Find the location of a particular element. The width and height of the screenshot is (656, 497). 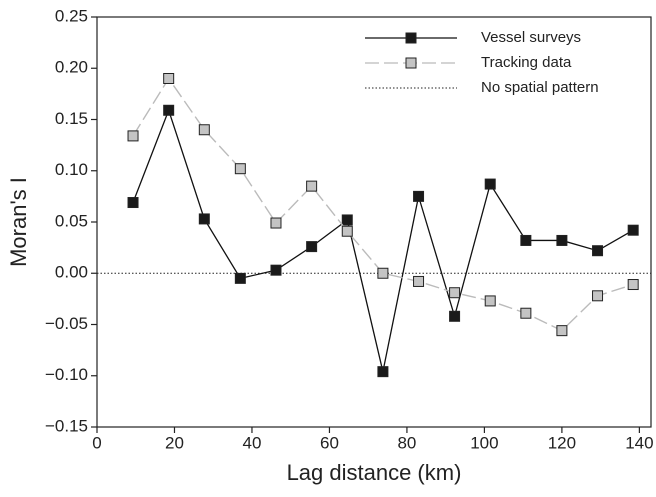

y-tick-label: 0.25 is located at coordinates (71, 15).